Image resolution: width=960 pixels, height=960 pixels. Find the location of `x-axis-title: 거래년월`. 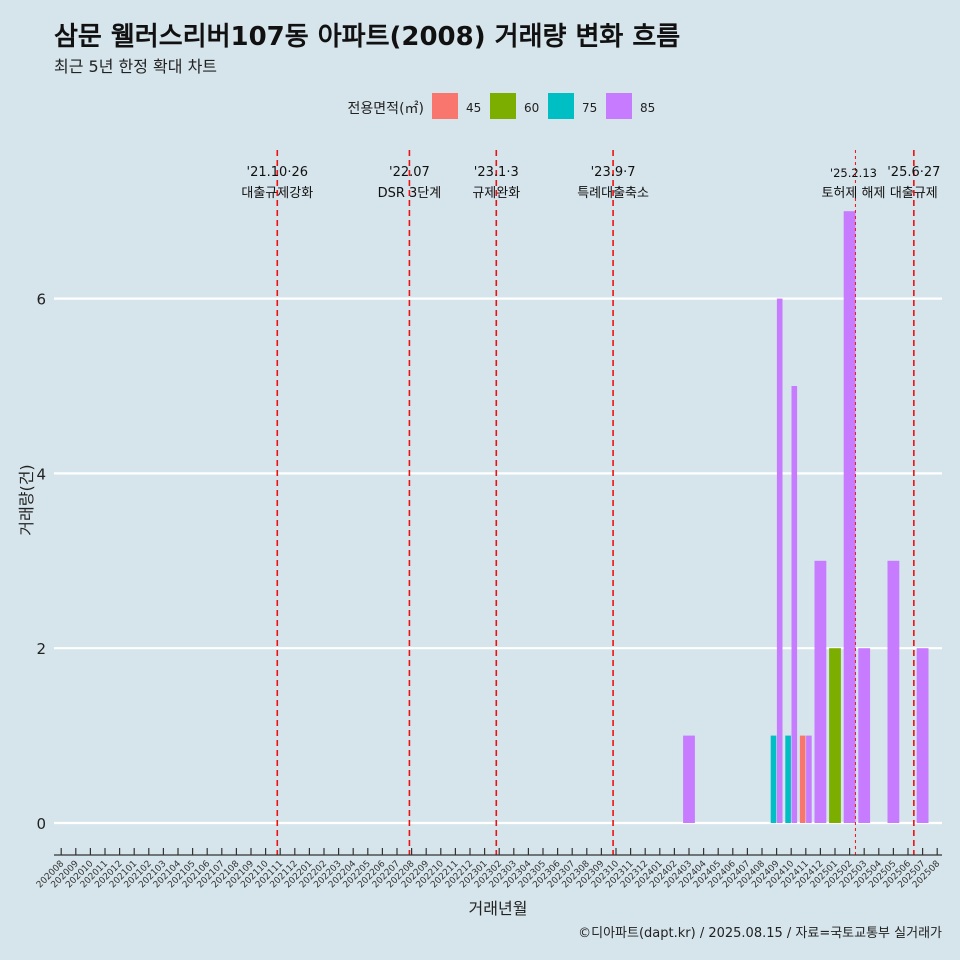

x-axis-title: 거래년월 is located at coordinates (498, 908).